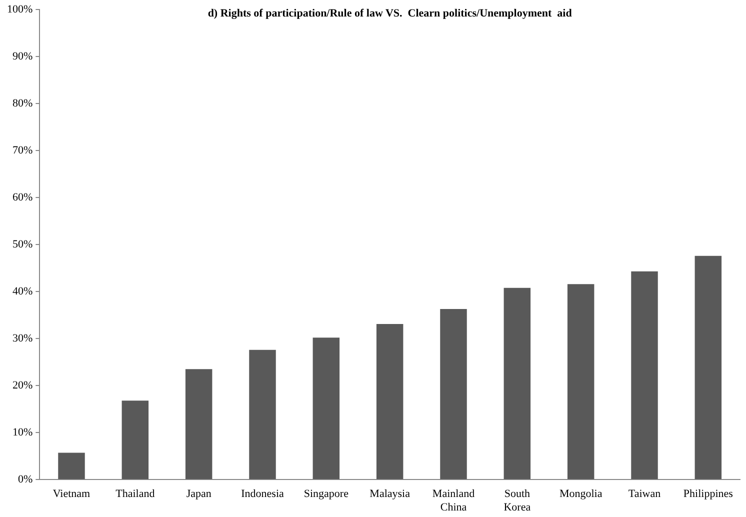 The width and height of the screenshot is (746, 517). What do you see at coordinates (22, 197) in the screenshot?
I see `y-tick-label: 60%` at bounding box center [22, 197].